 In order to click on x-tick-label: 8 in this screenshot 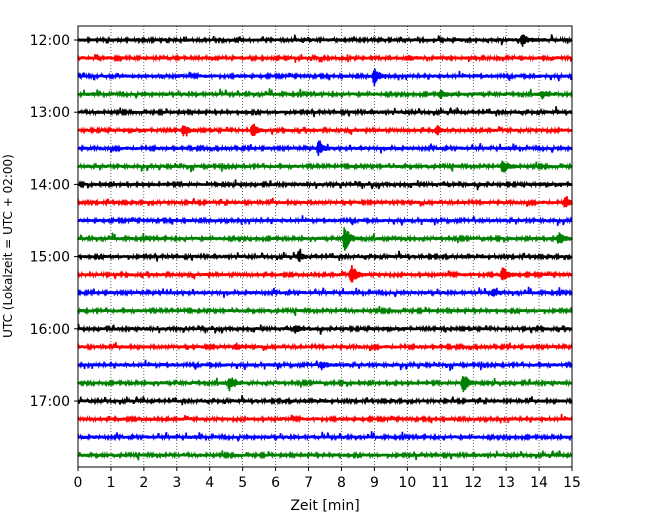, I will do `click(341, 483)`.